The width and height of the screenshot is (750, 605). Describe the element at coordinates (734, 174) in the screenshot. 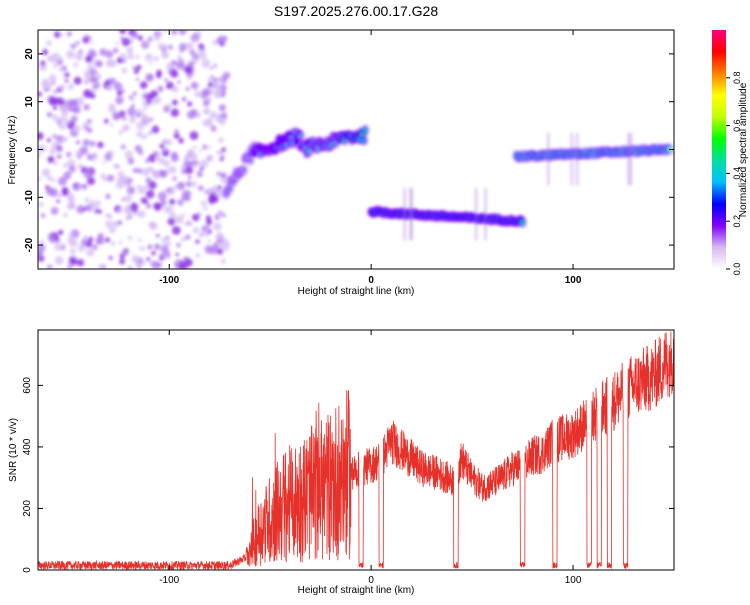

I see `colorbar-ticks: 0.0 0.2 0.4 0.6 0.8` at that location.